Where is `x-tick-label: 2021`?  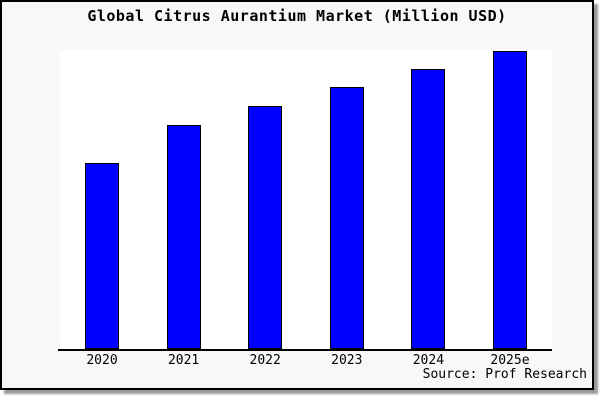 x-tick-label: 2021 is located at coordinates (183, 360).